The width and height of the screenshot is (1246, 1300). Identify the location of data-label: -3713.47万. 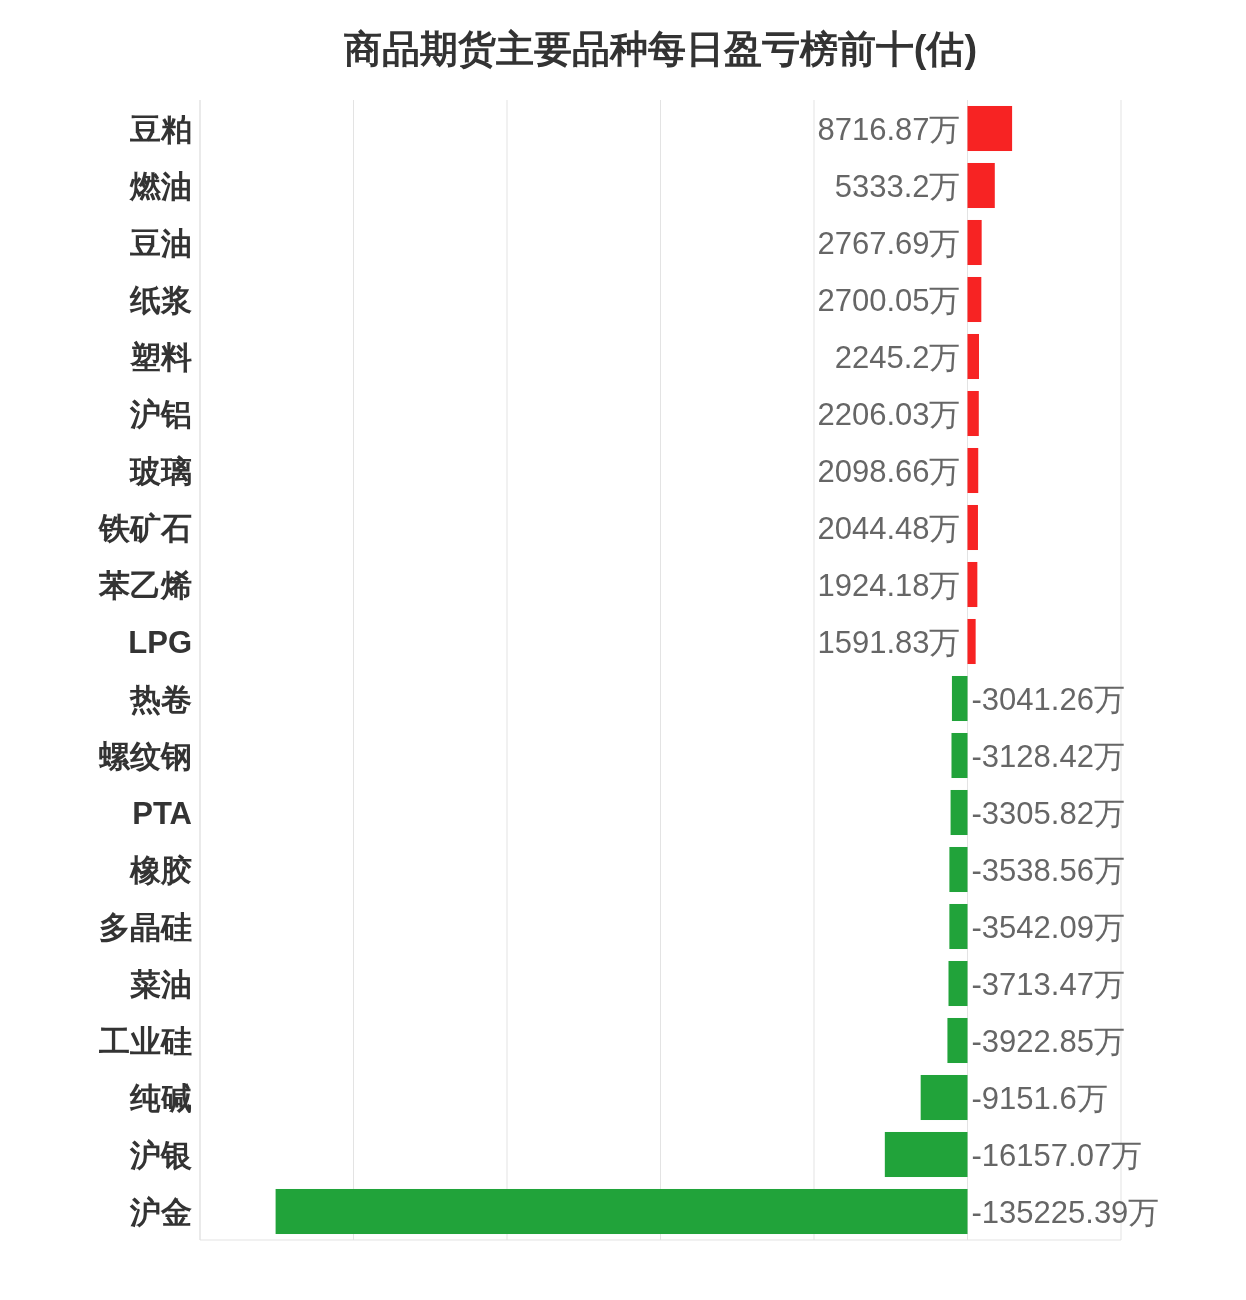
(1048, 984).